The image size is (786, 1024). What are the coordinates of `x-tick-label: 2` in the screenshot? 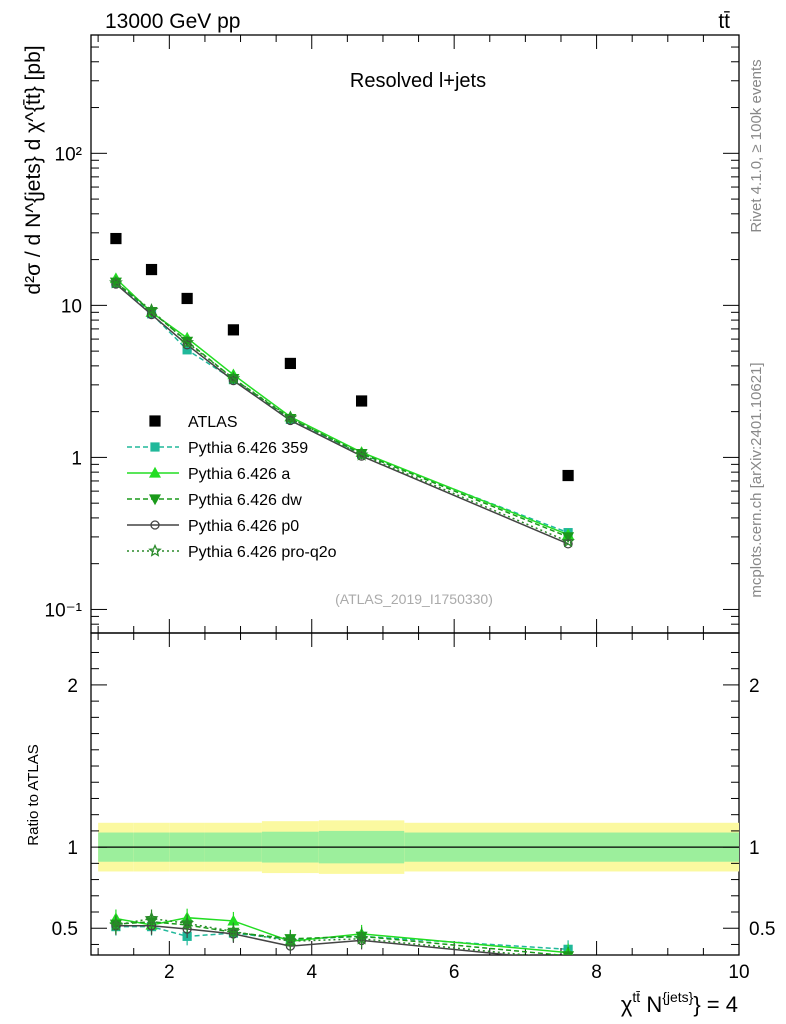 It's located at (169, 972).